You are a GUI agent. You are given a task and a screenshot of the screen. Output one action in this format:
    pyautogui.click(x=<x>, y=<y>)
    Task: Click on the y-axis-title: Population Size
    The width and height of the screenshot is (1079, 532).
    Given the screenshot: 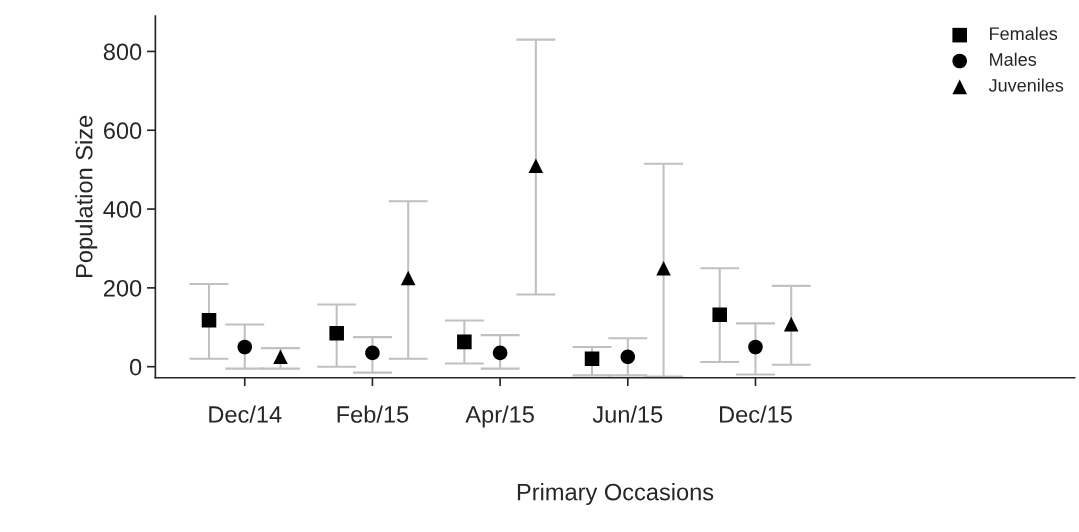 What is the action you would take?
    pyautogui.click(x=86, y=196)
    